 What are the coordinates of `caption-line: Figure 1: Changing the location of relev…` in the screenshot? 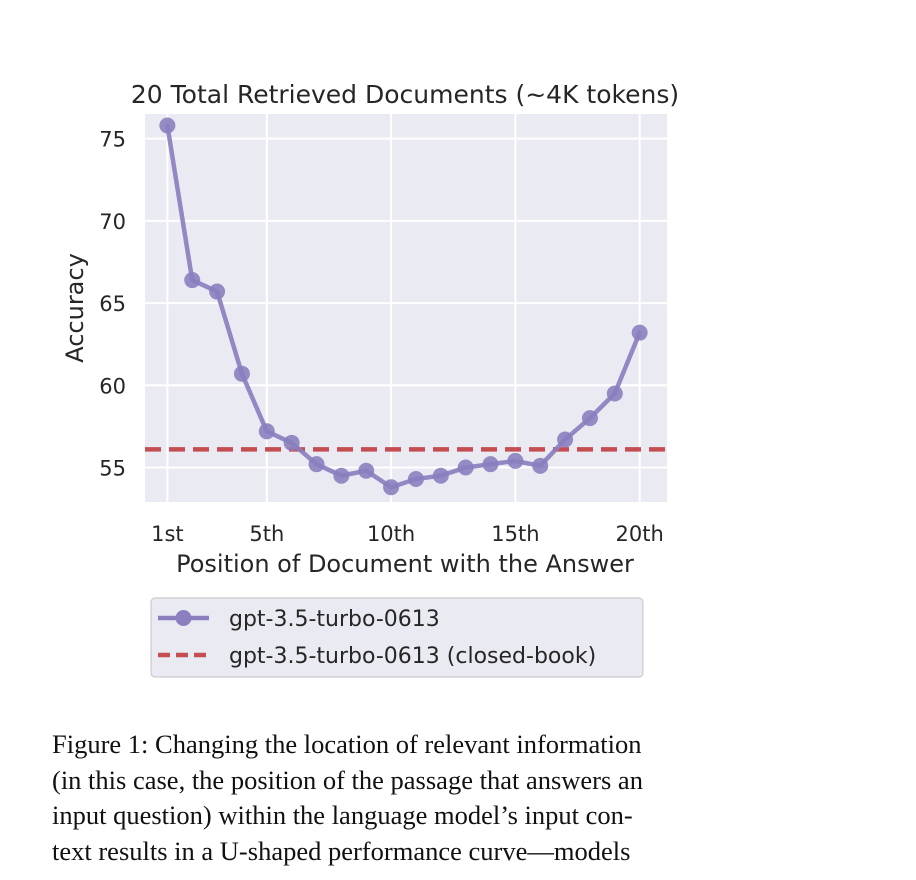 It's located at (347, 744).